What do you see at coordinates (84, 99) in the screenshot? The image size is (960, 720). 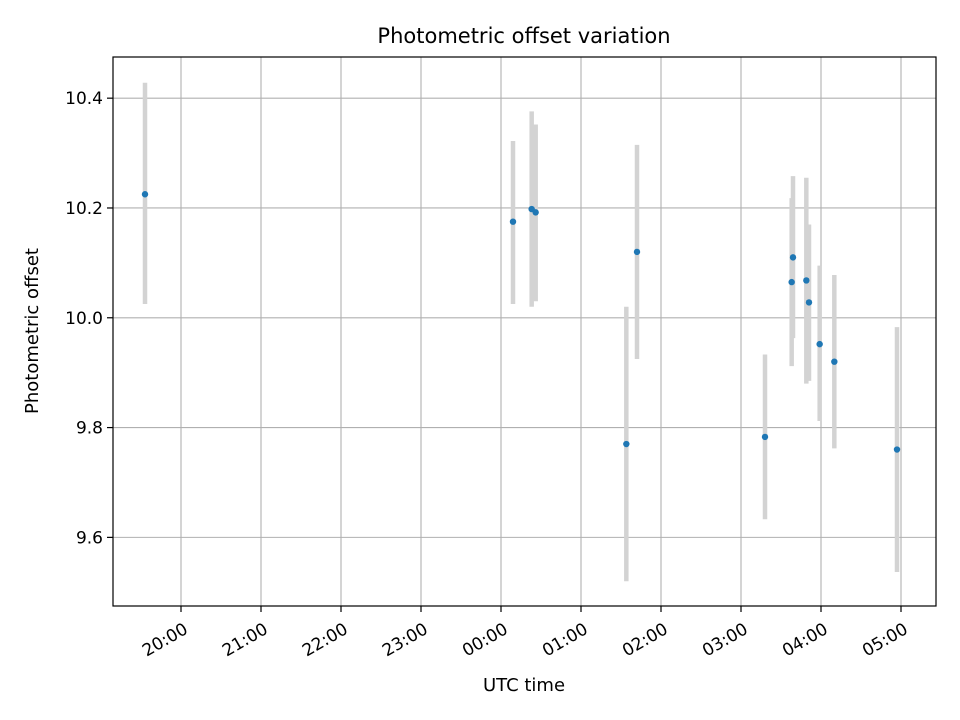 I see `y-tick-label: 10.4` at bounding box center [84, 99].